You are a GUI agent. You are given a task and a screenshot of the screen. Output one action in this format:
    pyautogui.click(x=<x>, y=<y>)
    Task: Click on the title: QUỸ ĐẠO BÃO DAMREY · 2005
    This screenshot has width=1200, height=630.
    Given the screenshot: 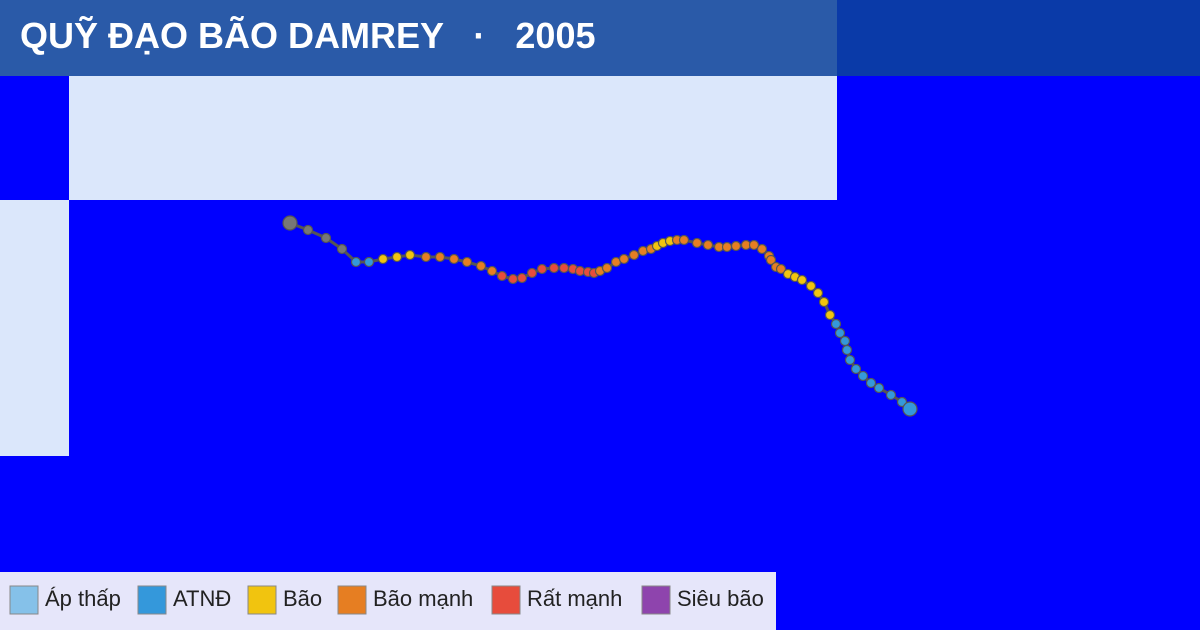 What is the action you would take?
    pyautogui.click(x=308, y=35)
    